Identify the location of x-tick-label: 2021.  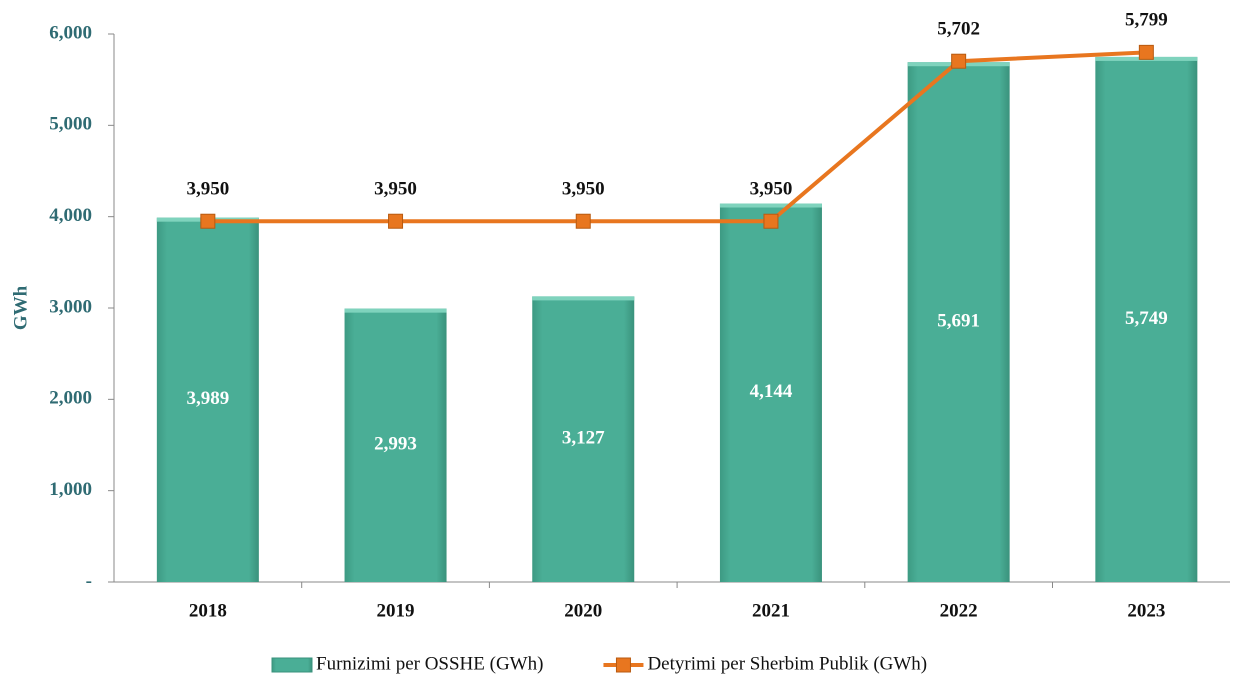
(771, 610).